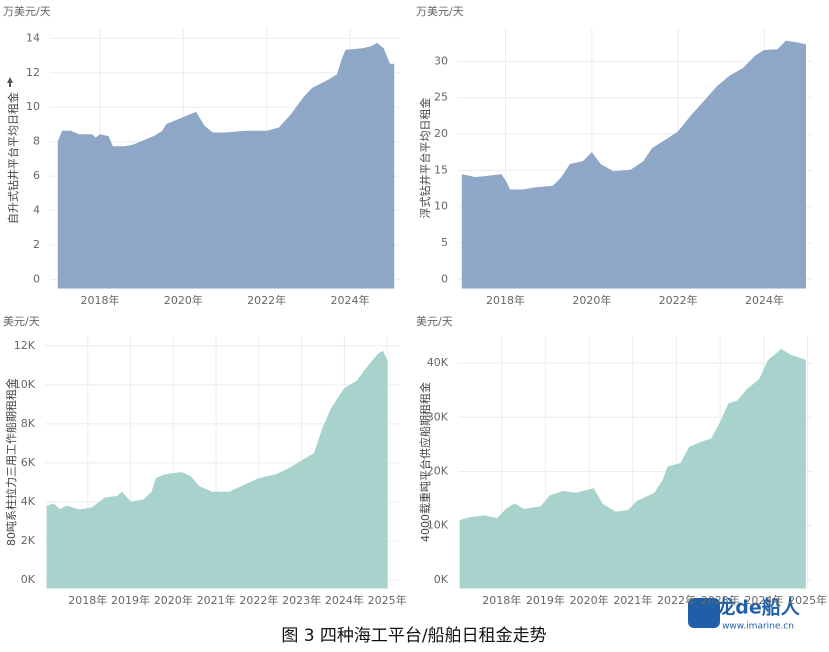  Describe the element at coordinates (444, 242) in the screenshot. I see `y-tick-label: 5` at that location.